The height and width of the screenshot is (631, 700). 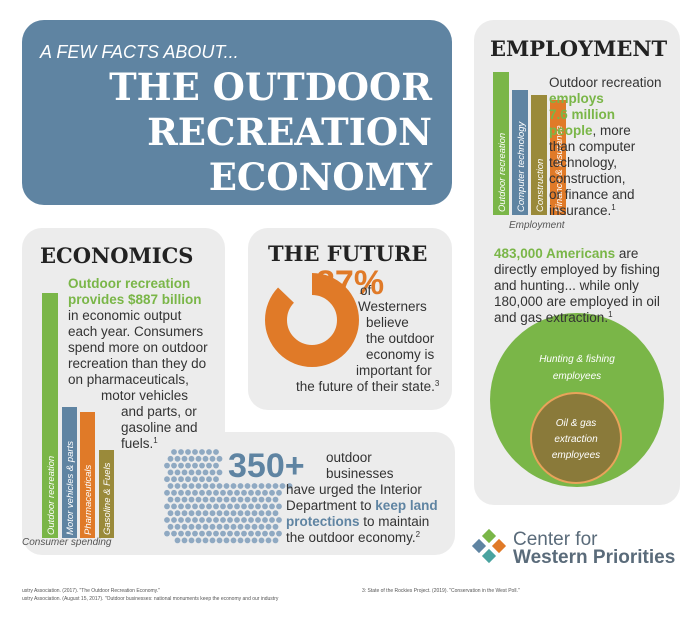 I want to click on text-segment: 7.6 million, so click(x=582, y=114).